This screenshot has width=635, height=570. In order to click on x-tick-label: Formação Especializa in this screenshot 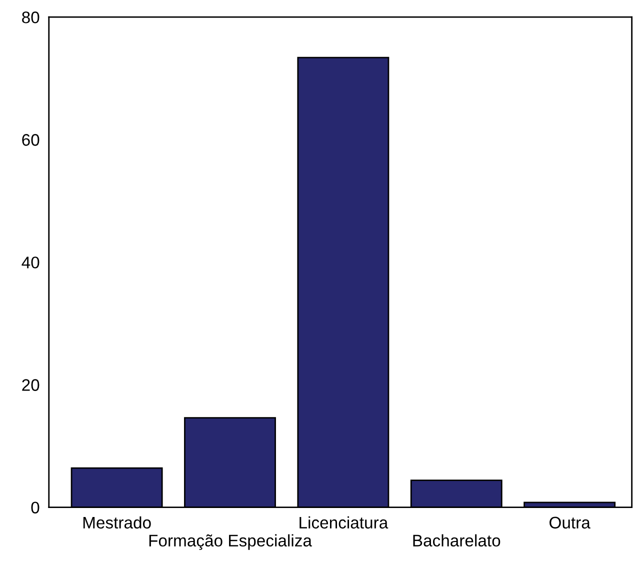, I will do `click(230, 542)`.